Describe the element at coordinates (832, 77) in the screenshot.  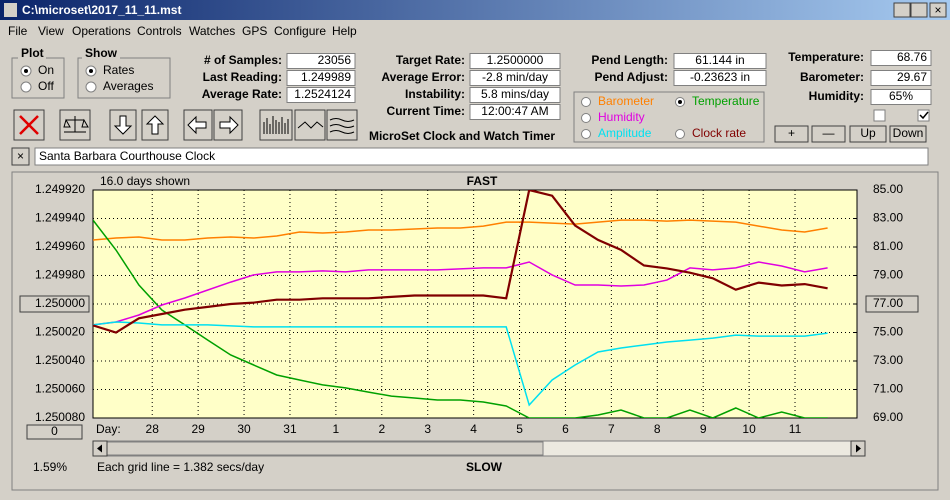
I see `field-label: Barometer:` at that location.